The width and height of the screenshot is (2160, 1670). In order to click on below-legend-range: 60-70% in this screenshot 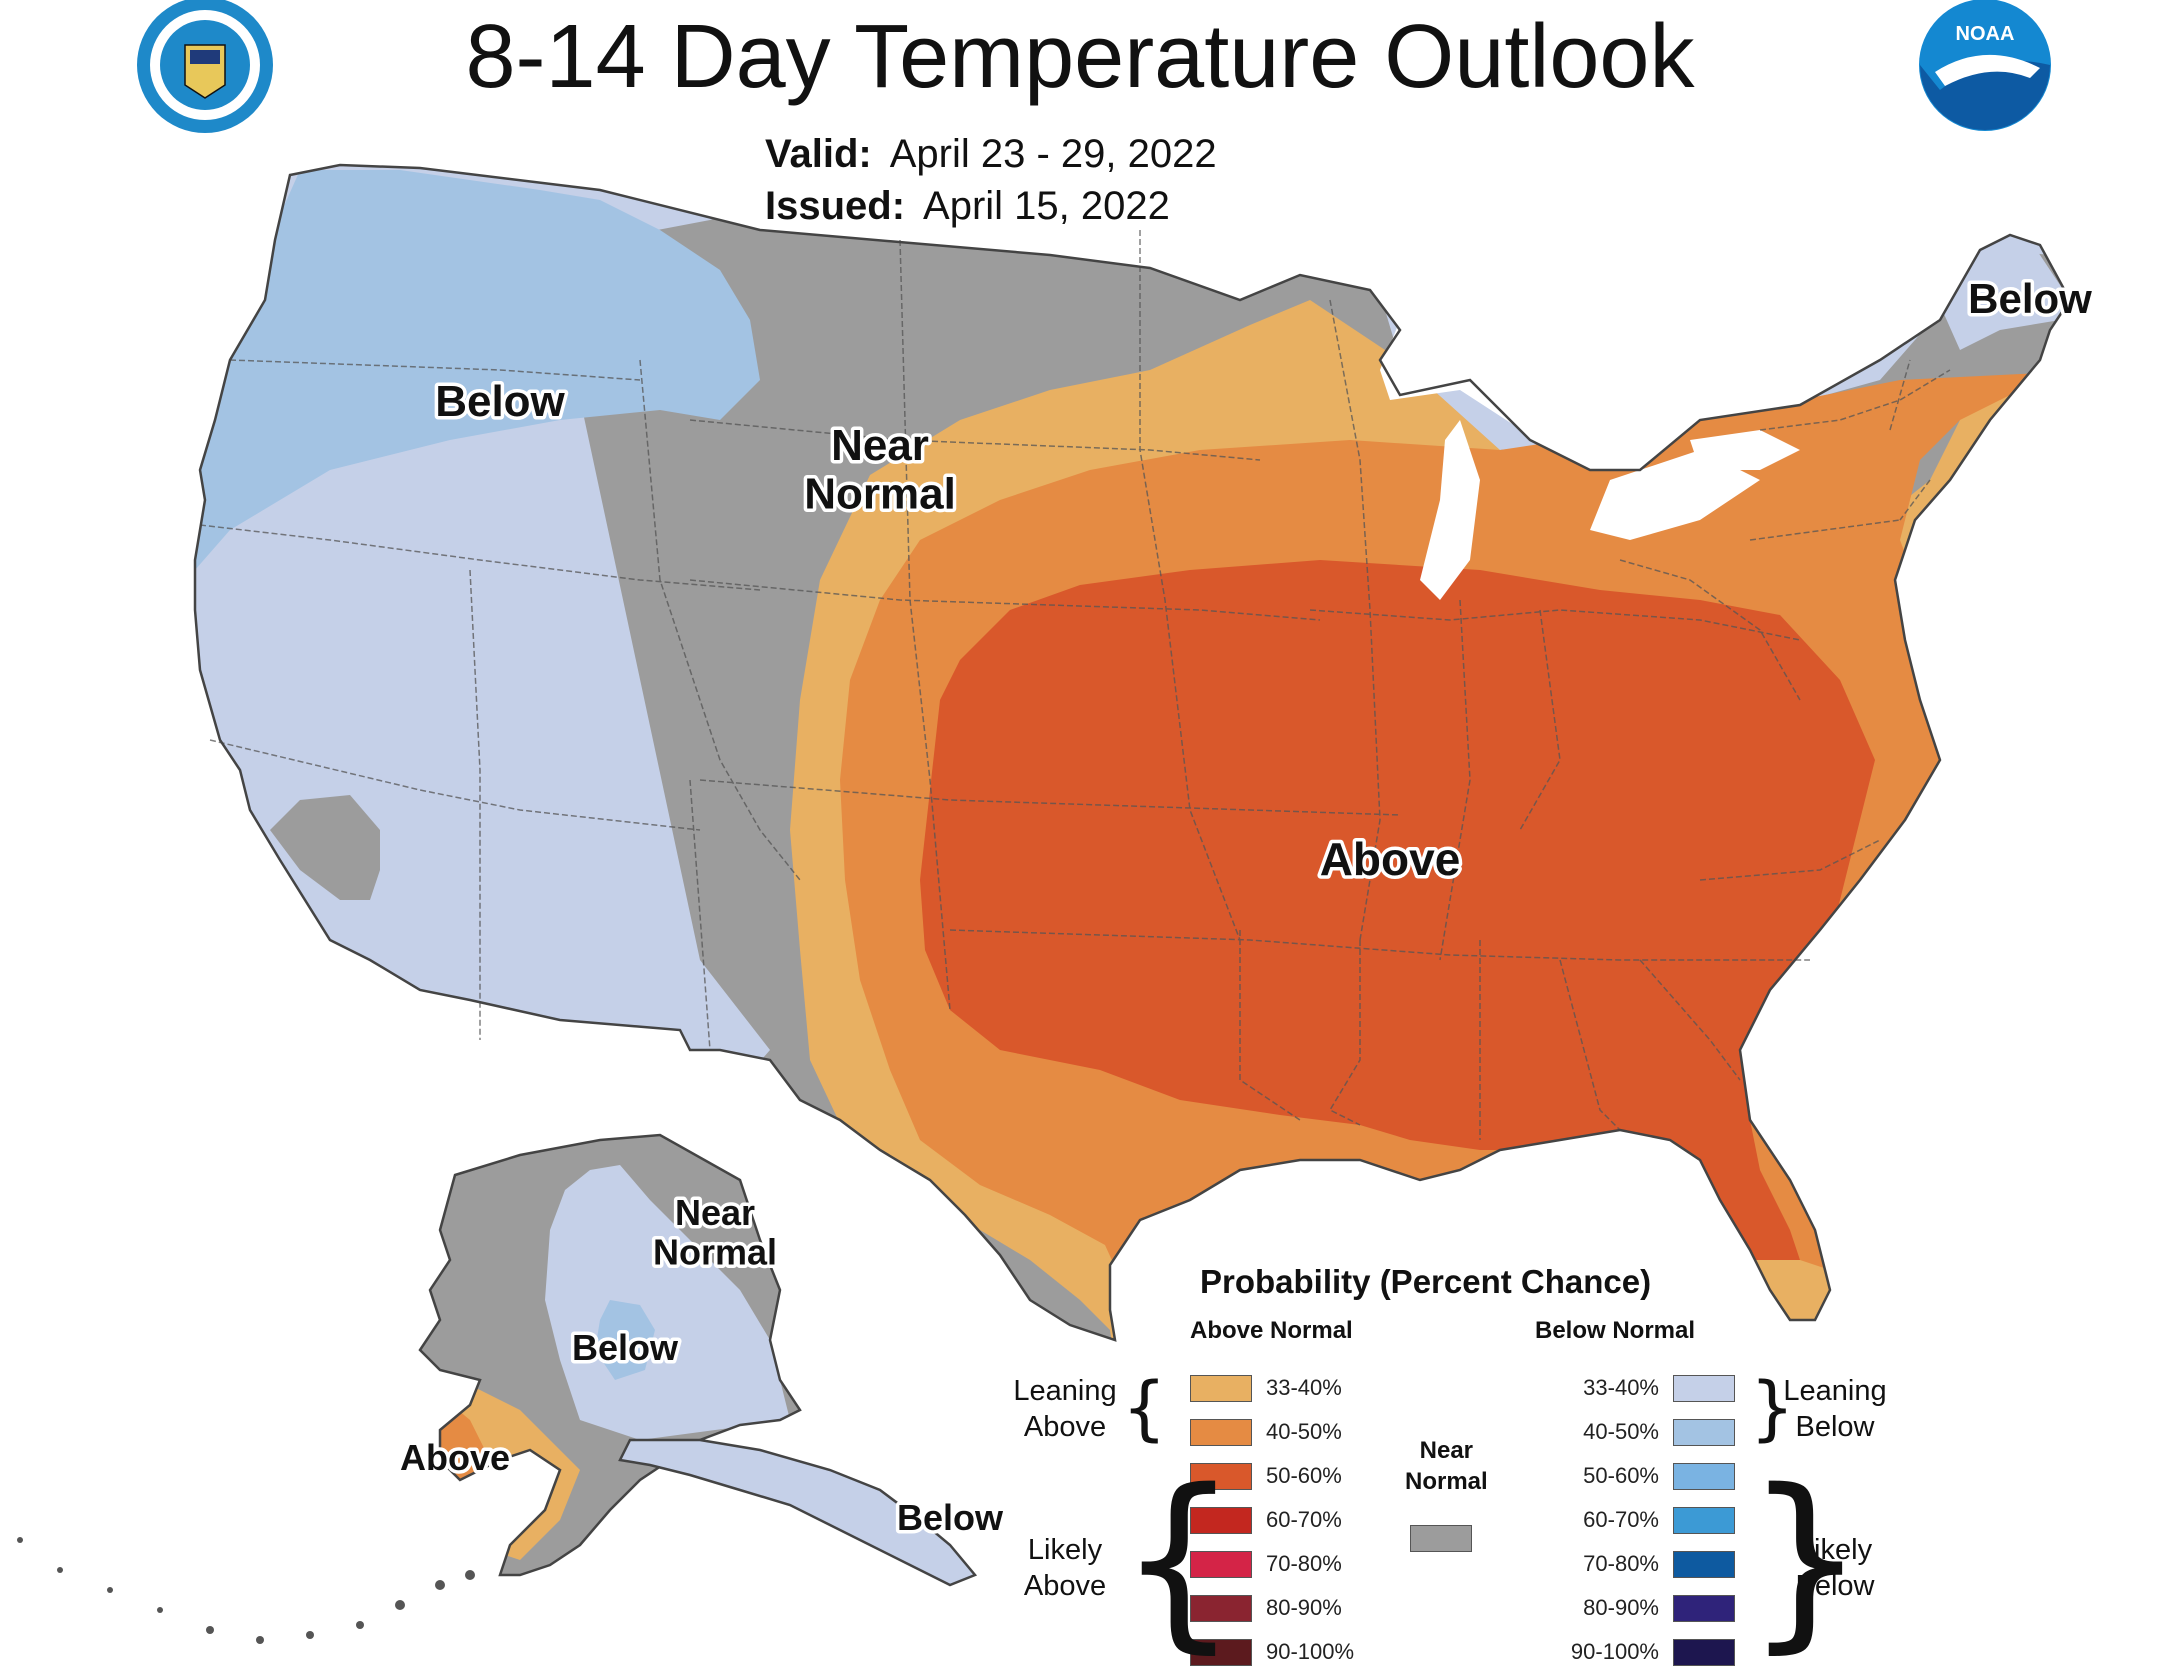, I will do `click(1621, 1519)`.